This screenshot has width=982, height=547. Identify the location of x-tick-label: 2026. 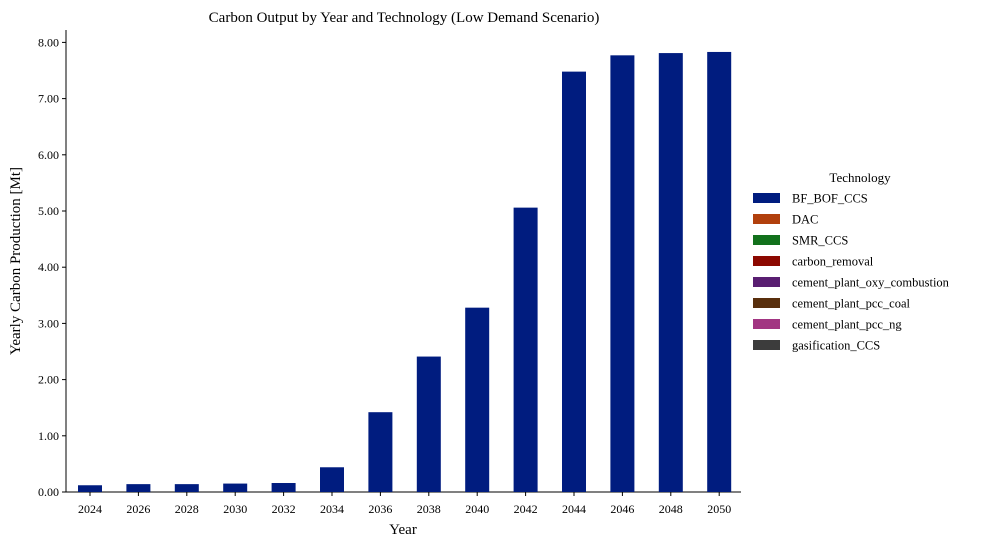
(138, 509).